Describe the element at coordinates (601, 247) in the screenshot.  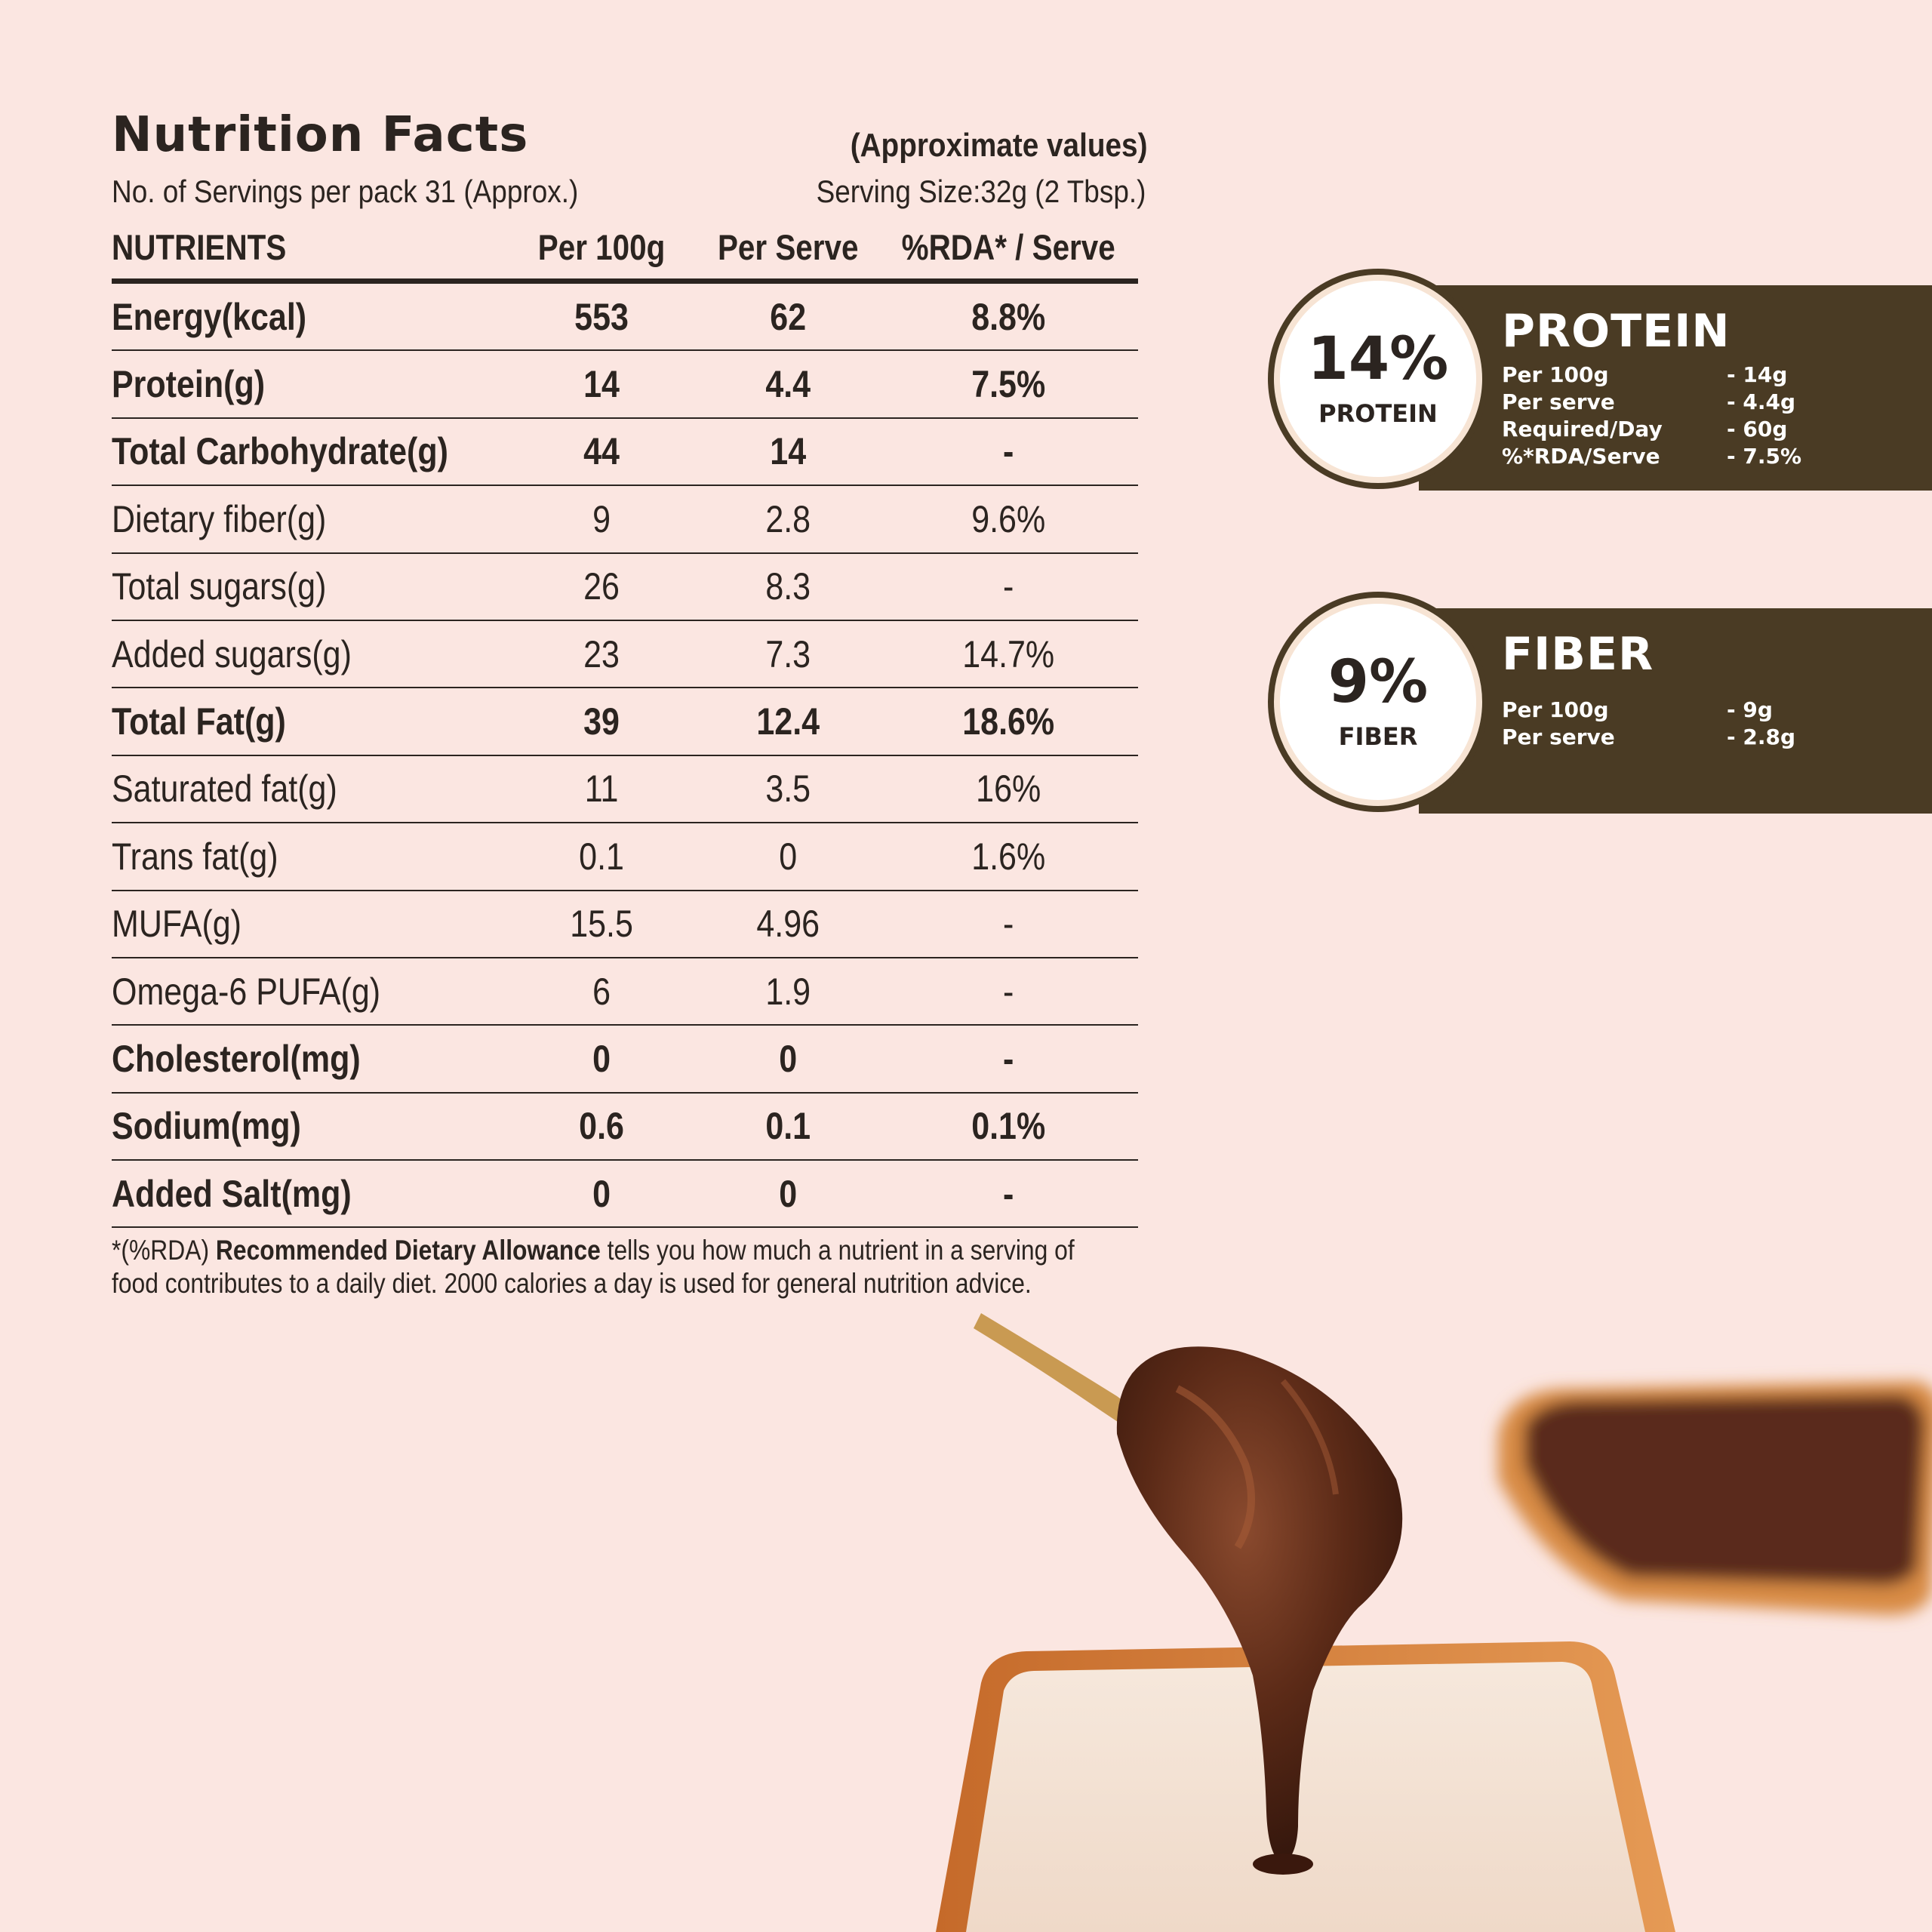
I see `header-per-100g: Per 100g` at that location.